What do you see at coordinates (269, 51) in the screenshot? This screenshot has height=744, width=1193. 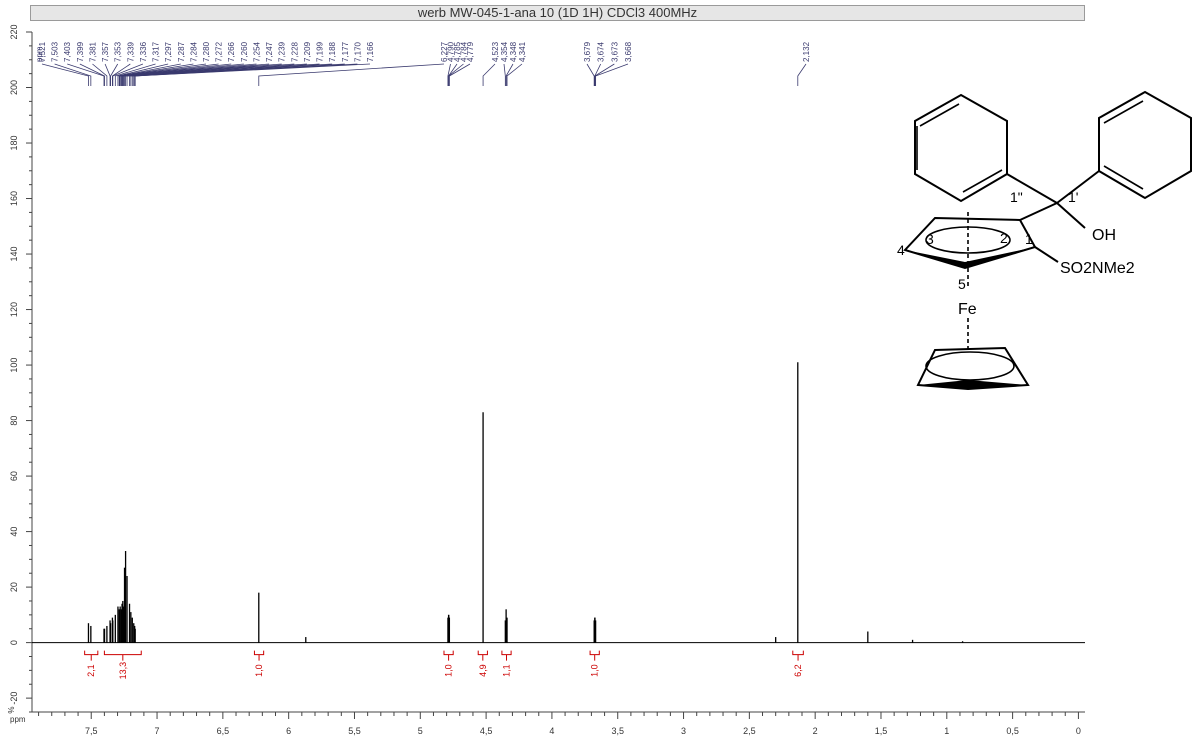 I see `peak-label: 7,247` at bounding box center [269, 51].